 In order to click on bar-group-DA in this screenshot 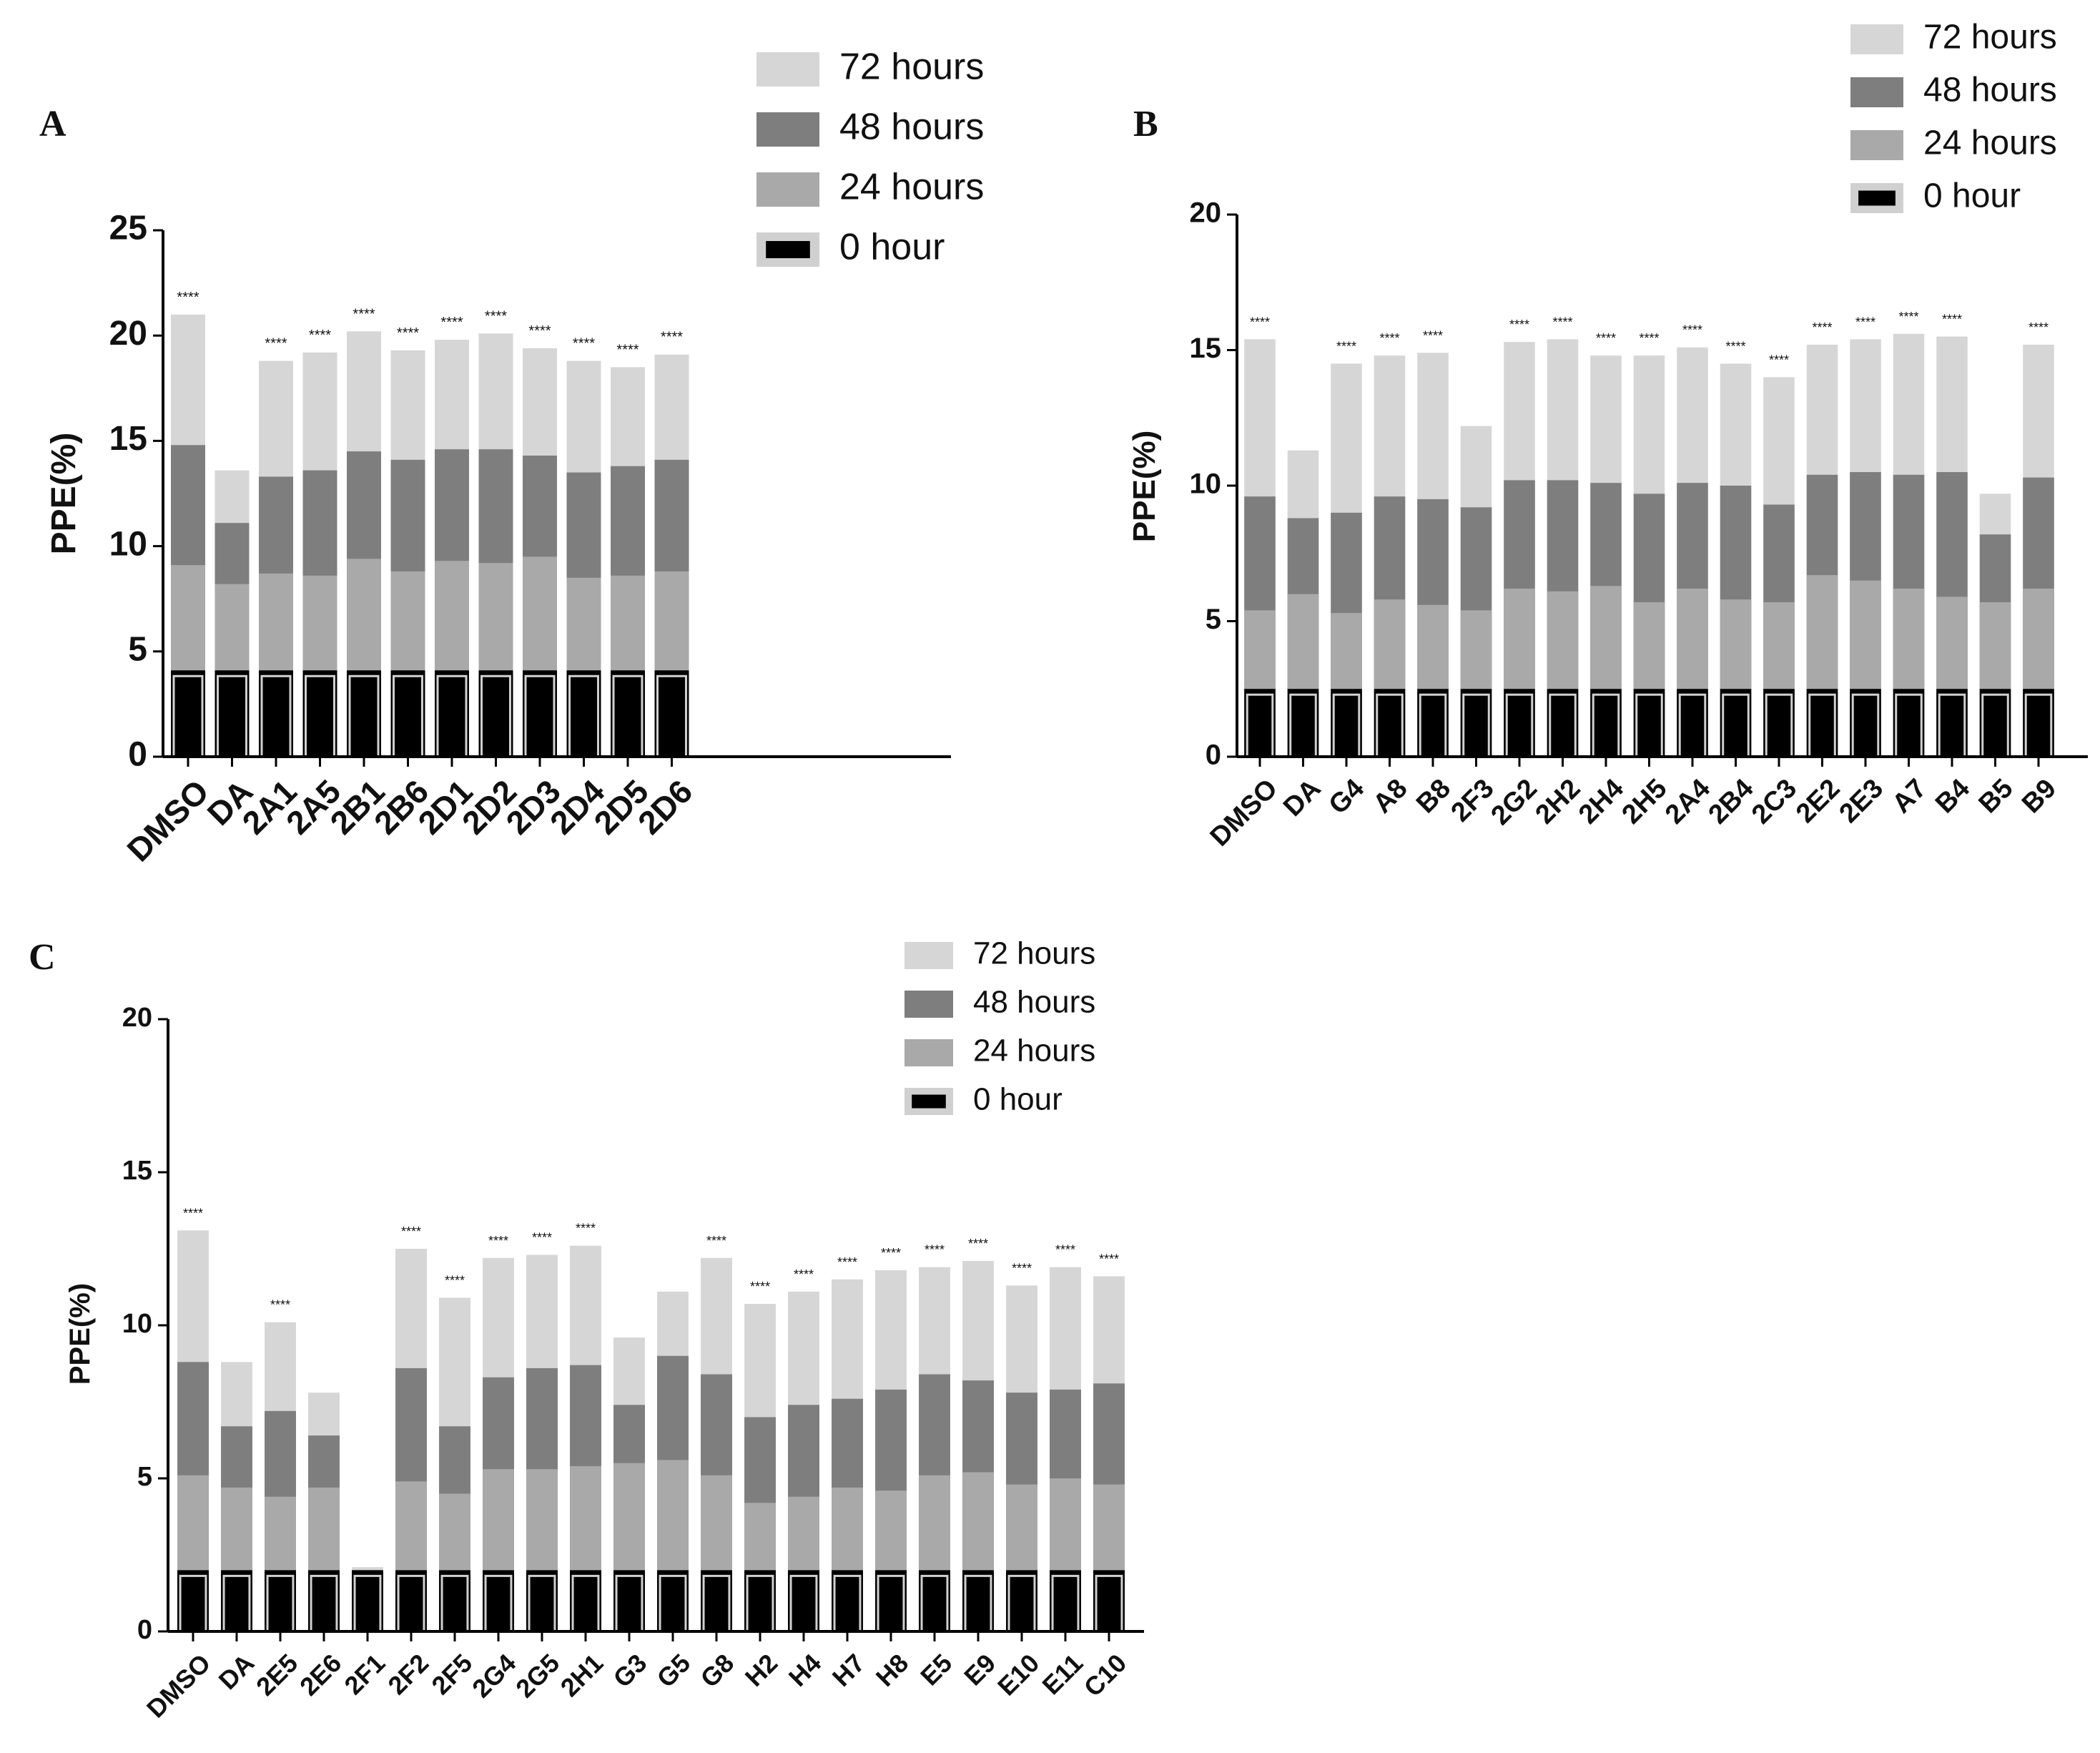, I will do `click(1303, 604)`.